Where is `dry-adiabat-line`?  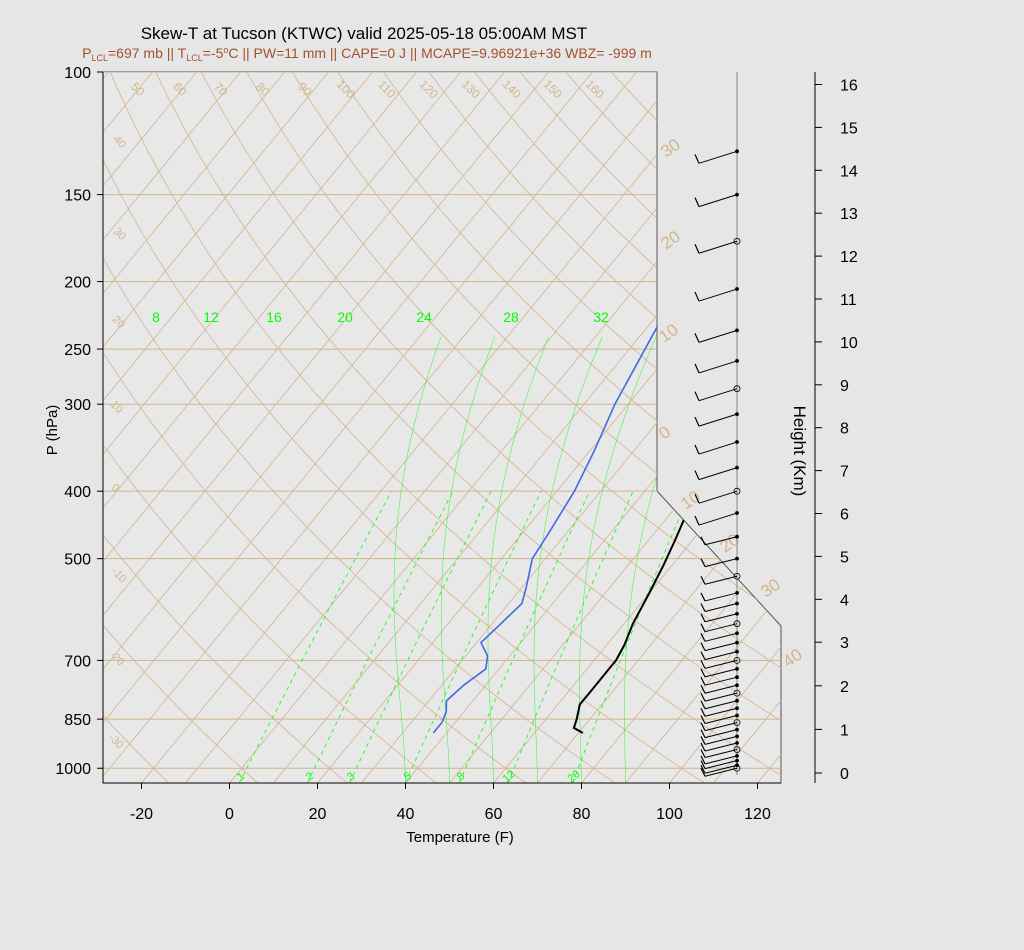
dry-adiabat-line is located at coordinates (136, 427).